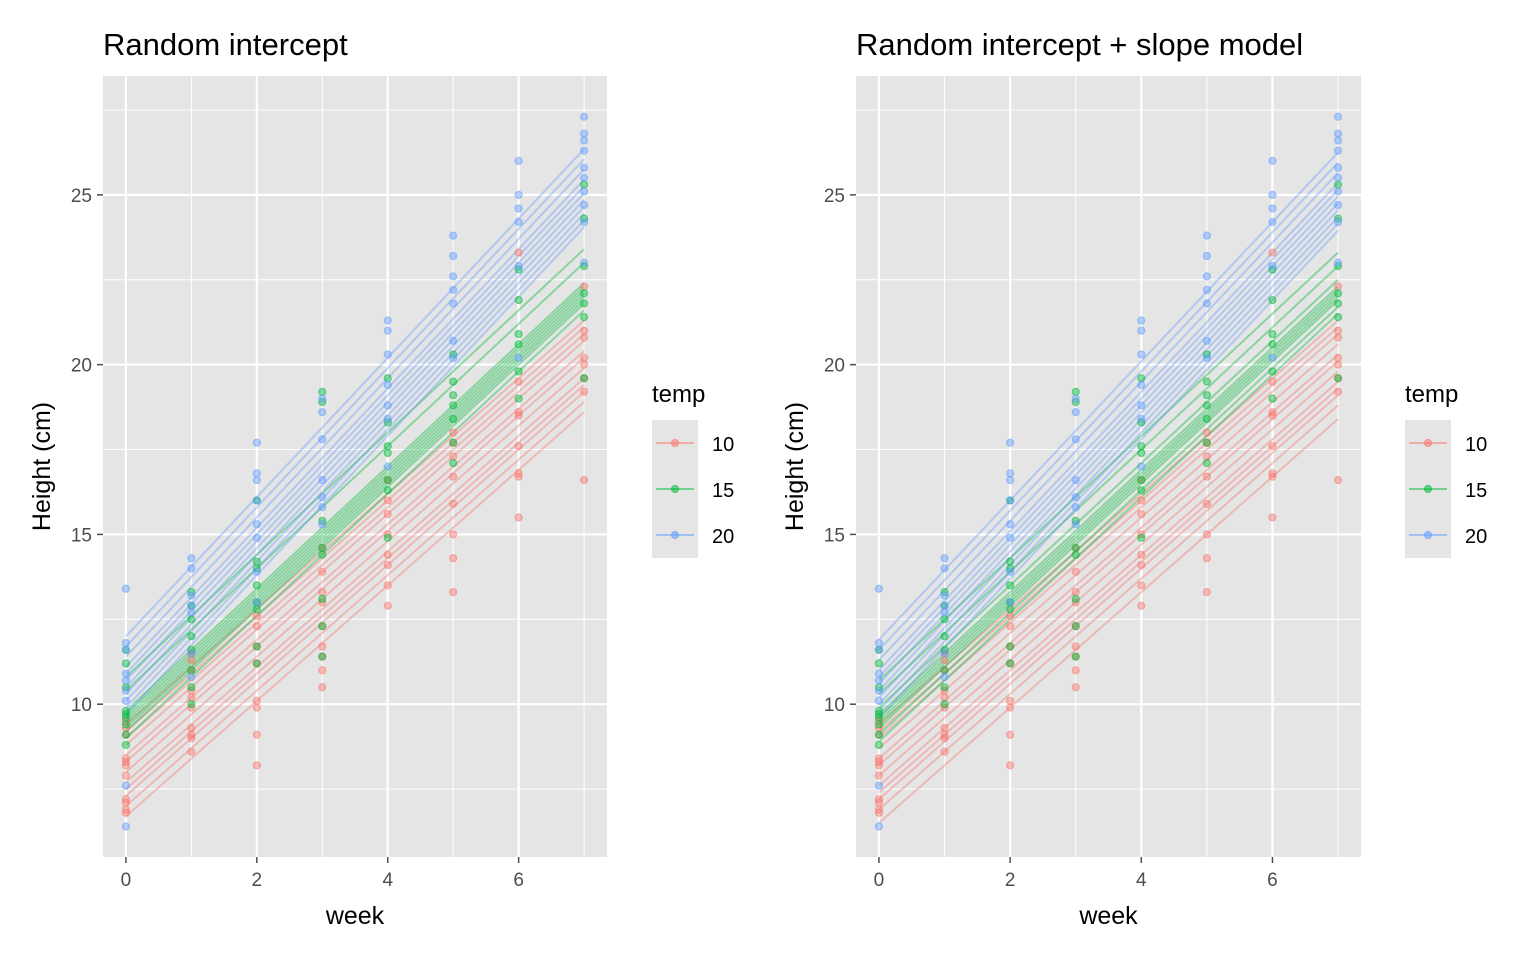 Image resolution: width=1536 pixels, height=960 pixels. I want to click on legend: temp 10 15 20, so click(1446, 469).